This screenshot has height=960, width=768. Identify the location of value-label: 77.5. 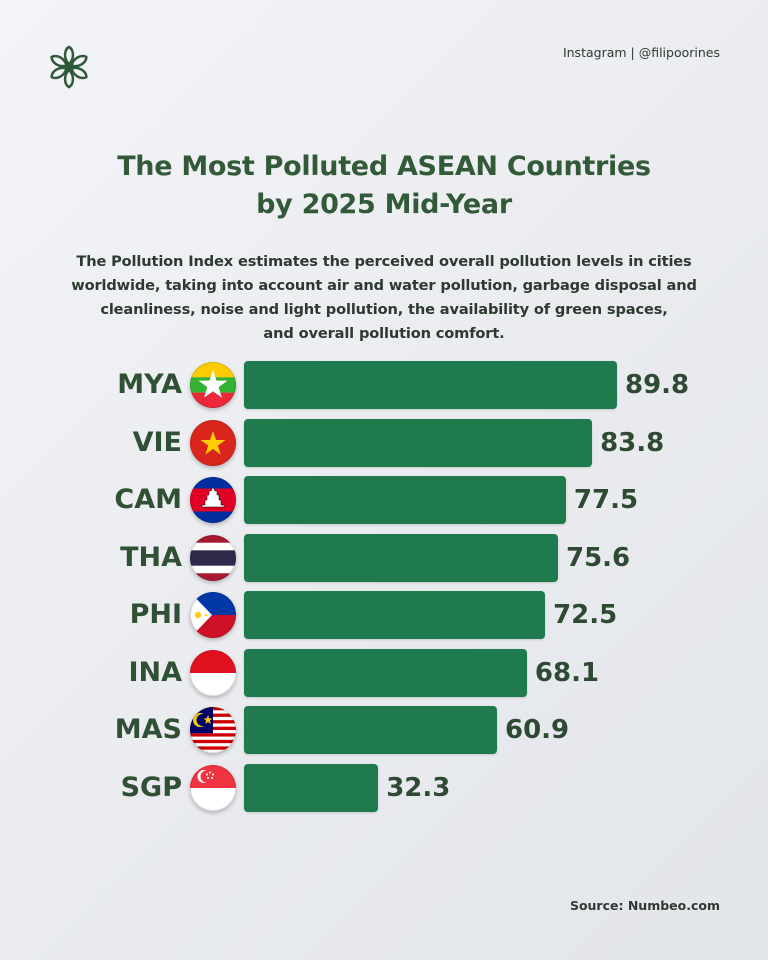
(606, 500).